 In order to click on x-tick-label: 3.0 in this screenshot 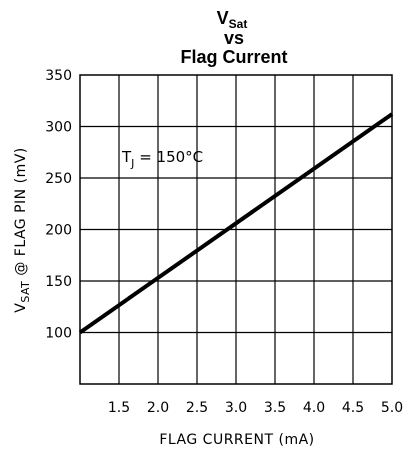, I will do `click(236, 408)`.